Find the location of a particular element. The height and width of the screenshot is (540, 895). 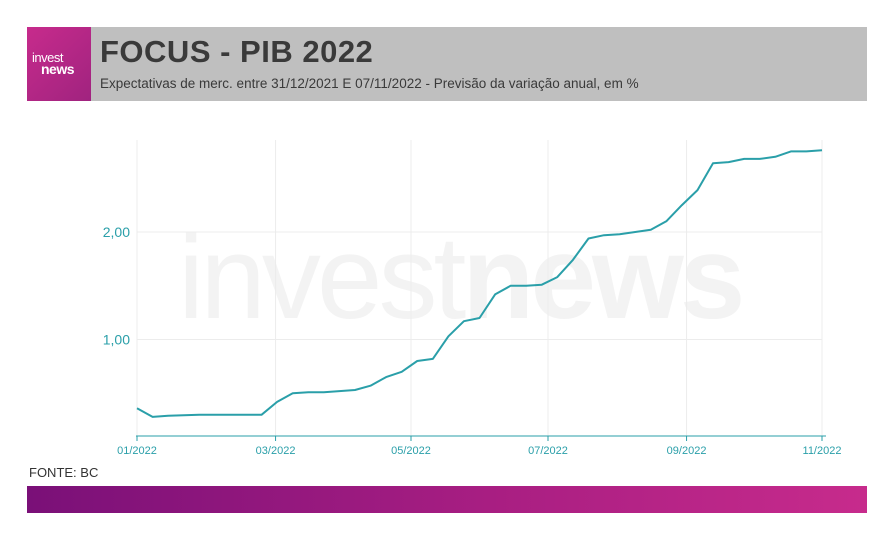

logo-text-invest: invest is located at coordinates (47, 57).